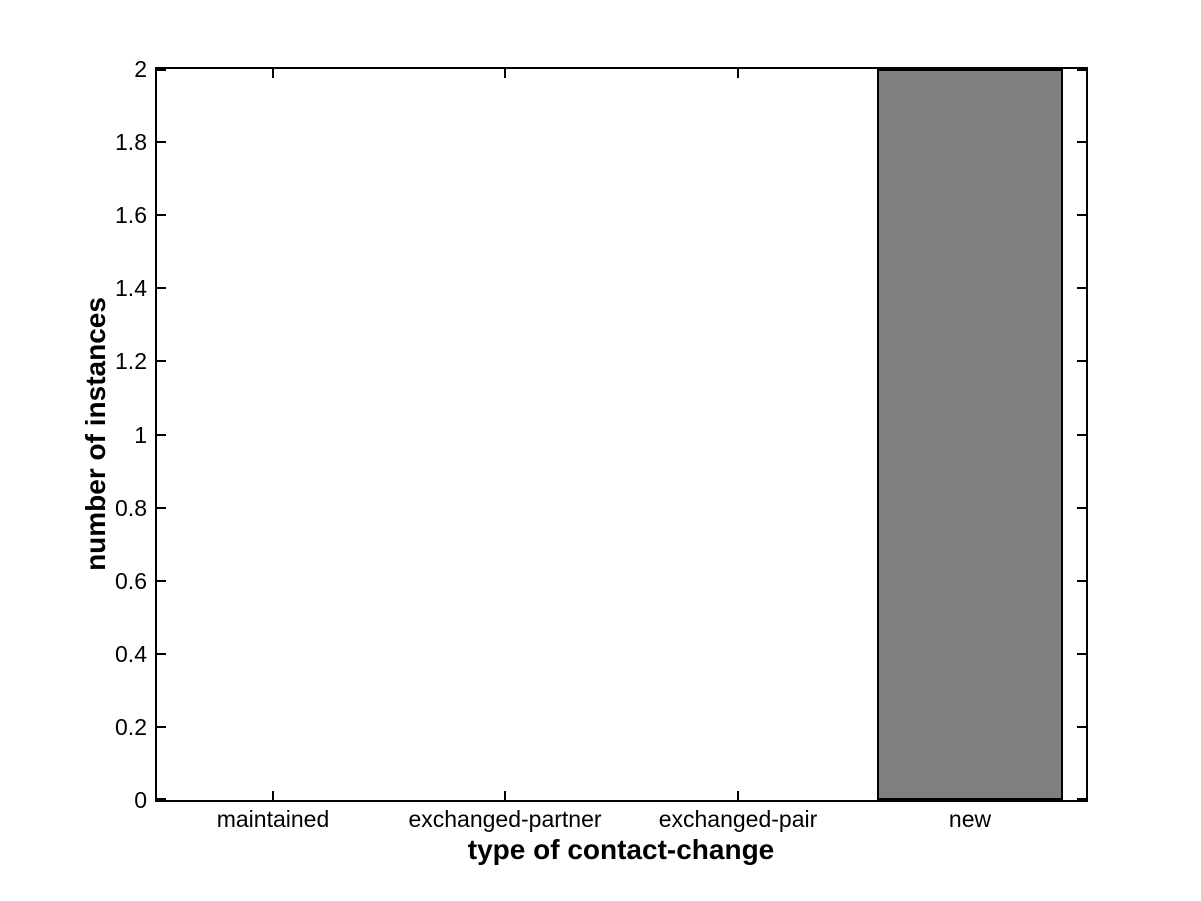 The height and width of the screenshot is (901, 1201). I want to click on bar-new, so click(970, 434).